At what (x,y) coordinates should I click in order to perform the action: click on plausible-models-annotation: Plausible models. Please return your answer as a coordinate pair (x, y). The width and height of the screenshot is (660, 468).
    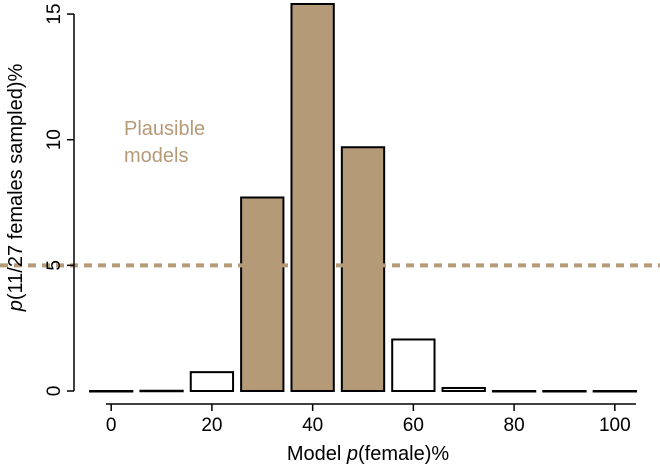
    Looking at the image, I should click on (167, 142).